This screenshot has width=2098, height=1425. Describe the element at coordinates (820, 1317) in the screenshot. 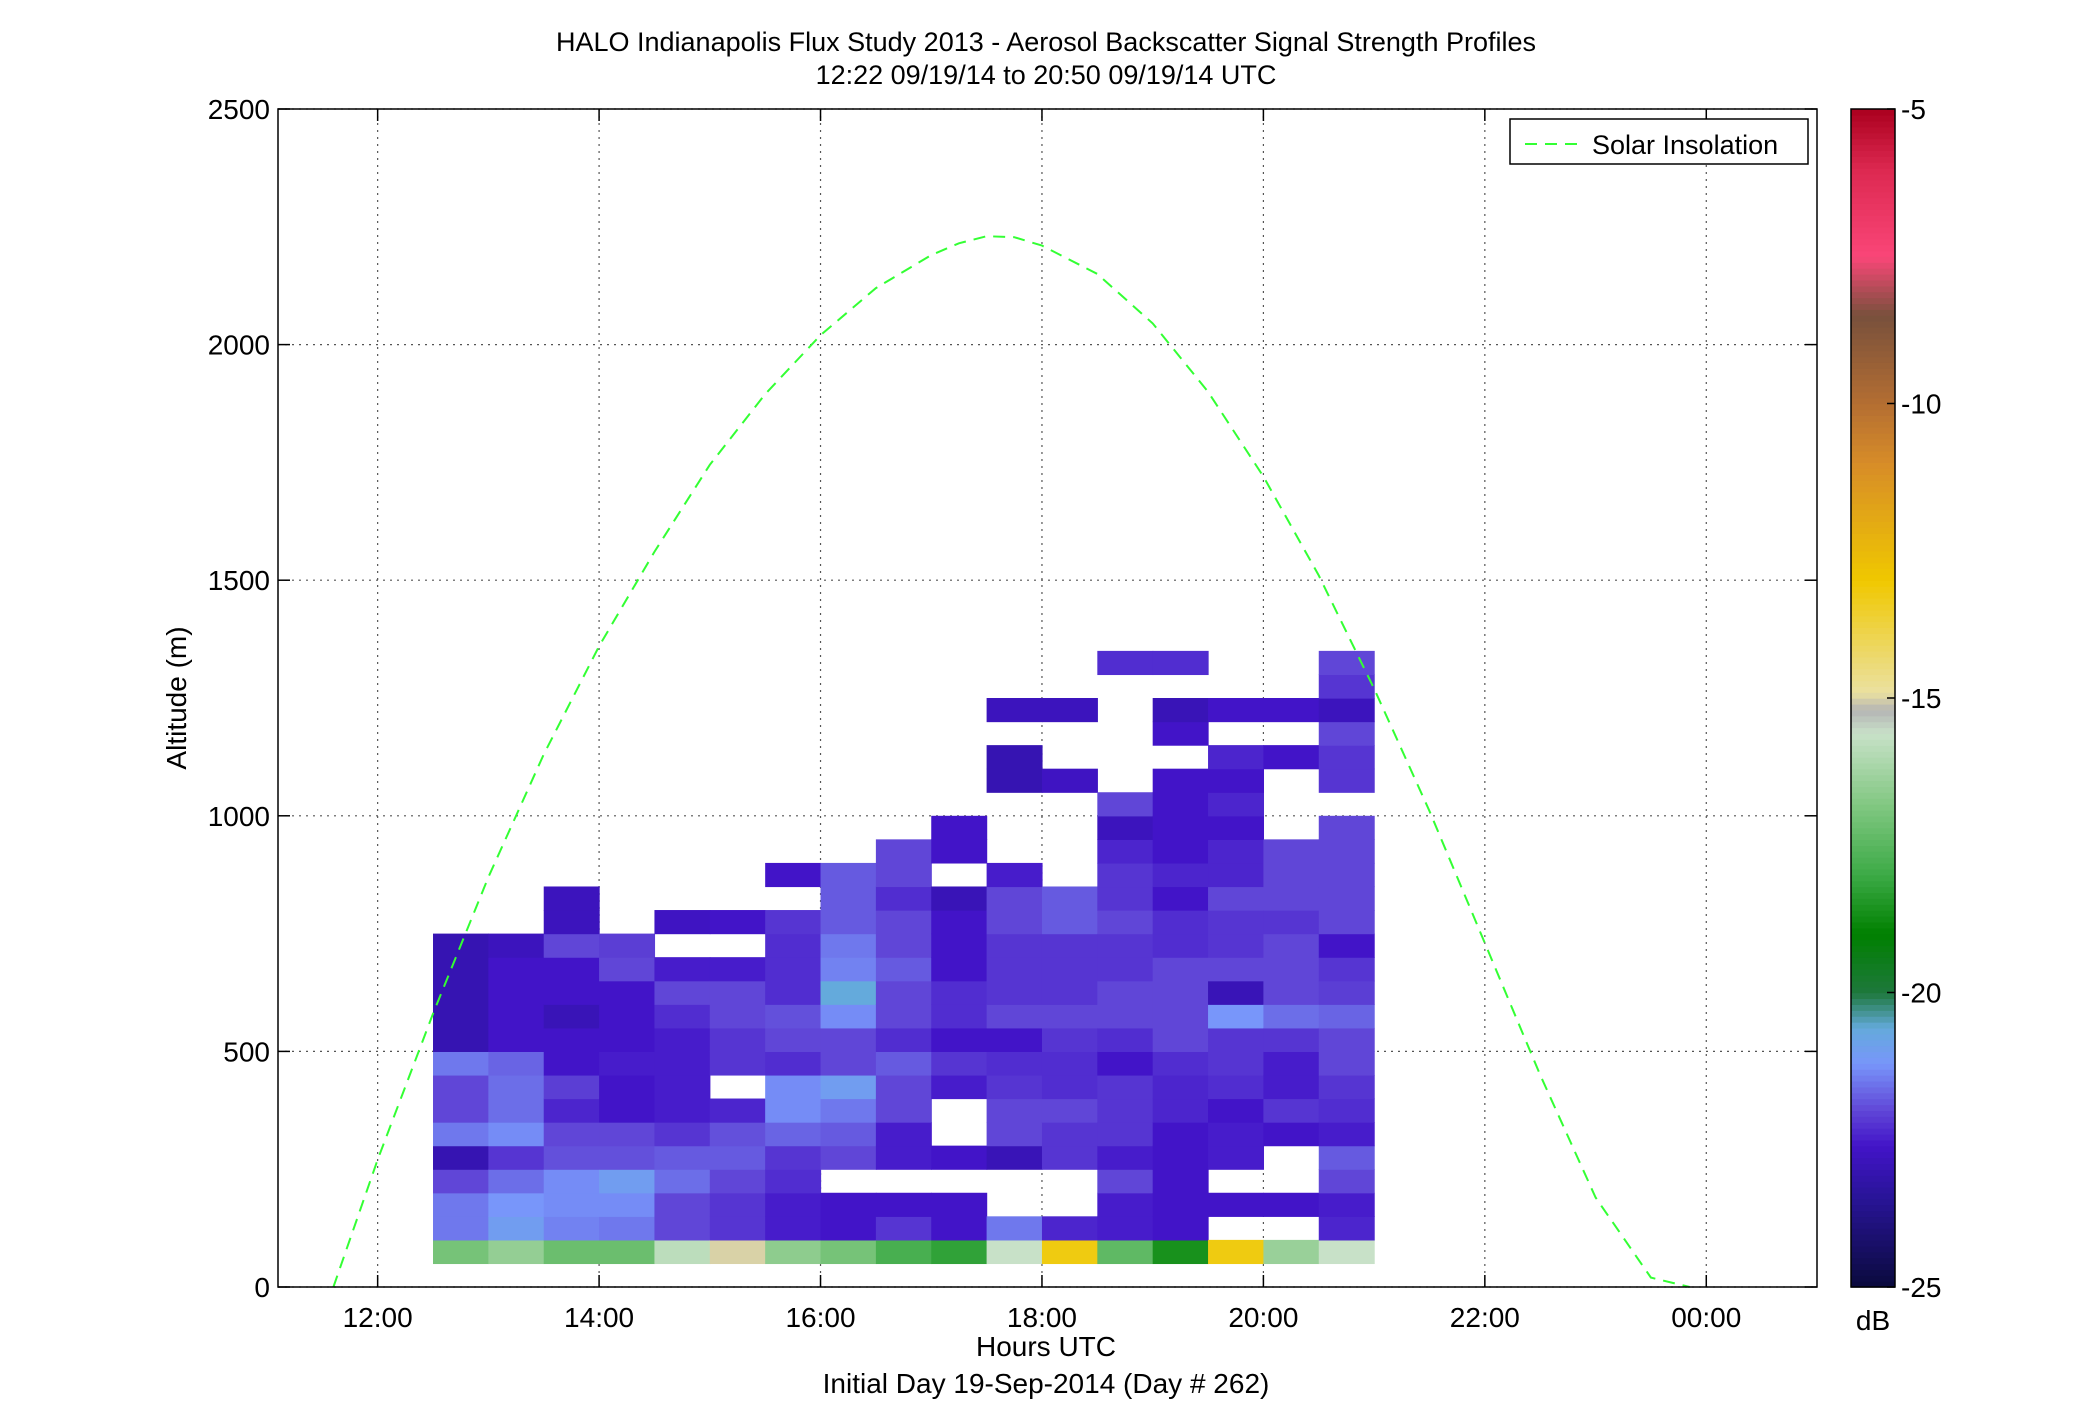

I see `x-tick-label: 16:00` at that location.